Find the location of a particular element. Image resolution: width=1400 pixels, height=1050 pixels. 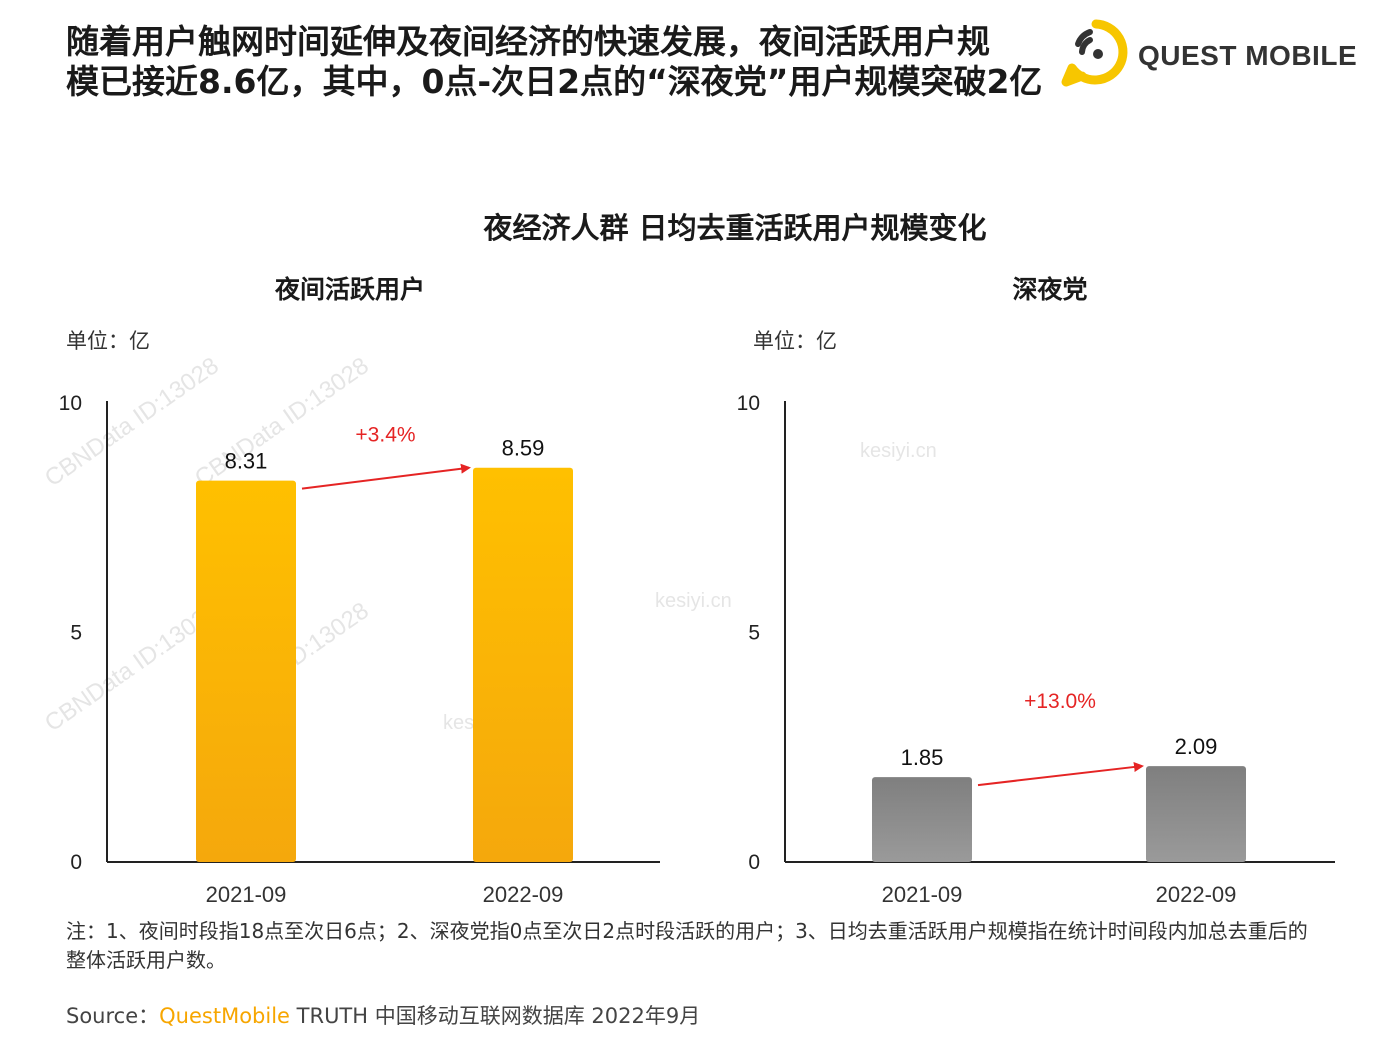

chart-1-value-label: 8.31 is located at coordinates (246, 461).